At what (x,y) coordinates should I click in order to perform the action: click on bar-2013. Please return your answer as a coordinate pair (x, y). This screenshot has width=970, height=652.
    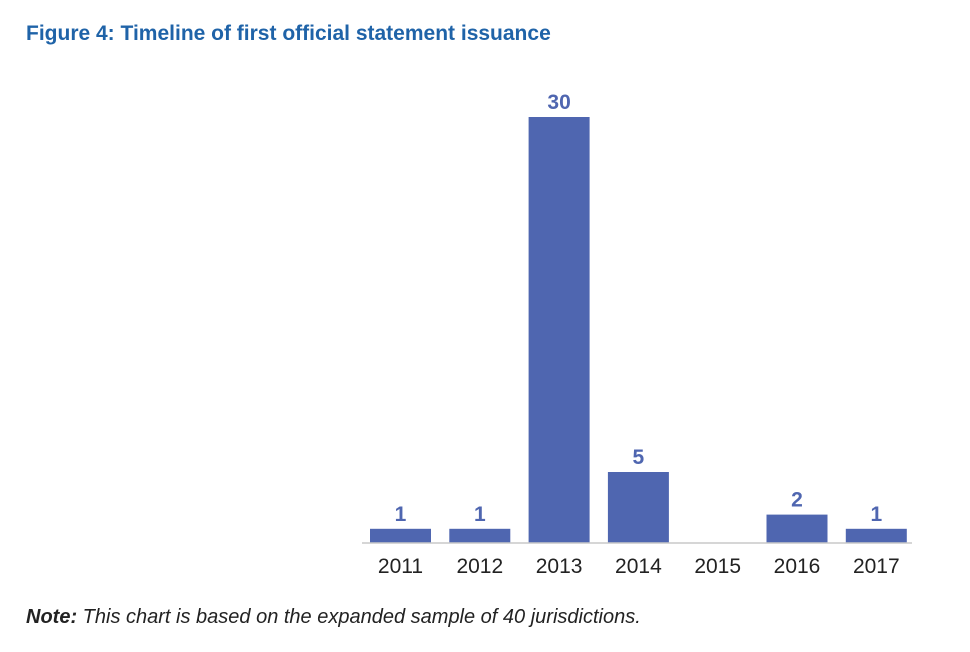
    Looking at the image, I should click on (559, 330).